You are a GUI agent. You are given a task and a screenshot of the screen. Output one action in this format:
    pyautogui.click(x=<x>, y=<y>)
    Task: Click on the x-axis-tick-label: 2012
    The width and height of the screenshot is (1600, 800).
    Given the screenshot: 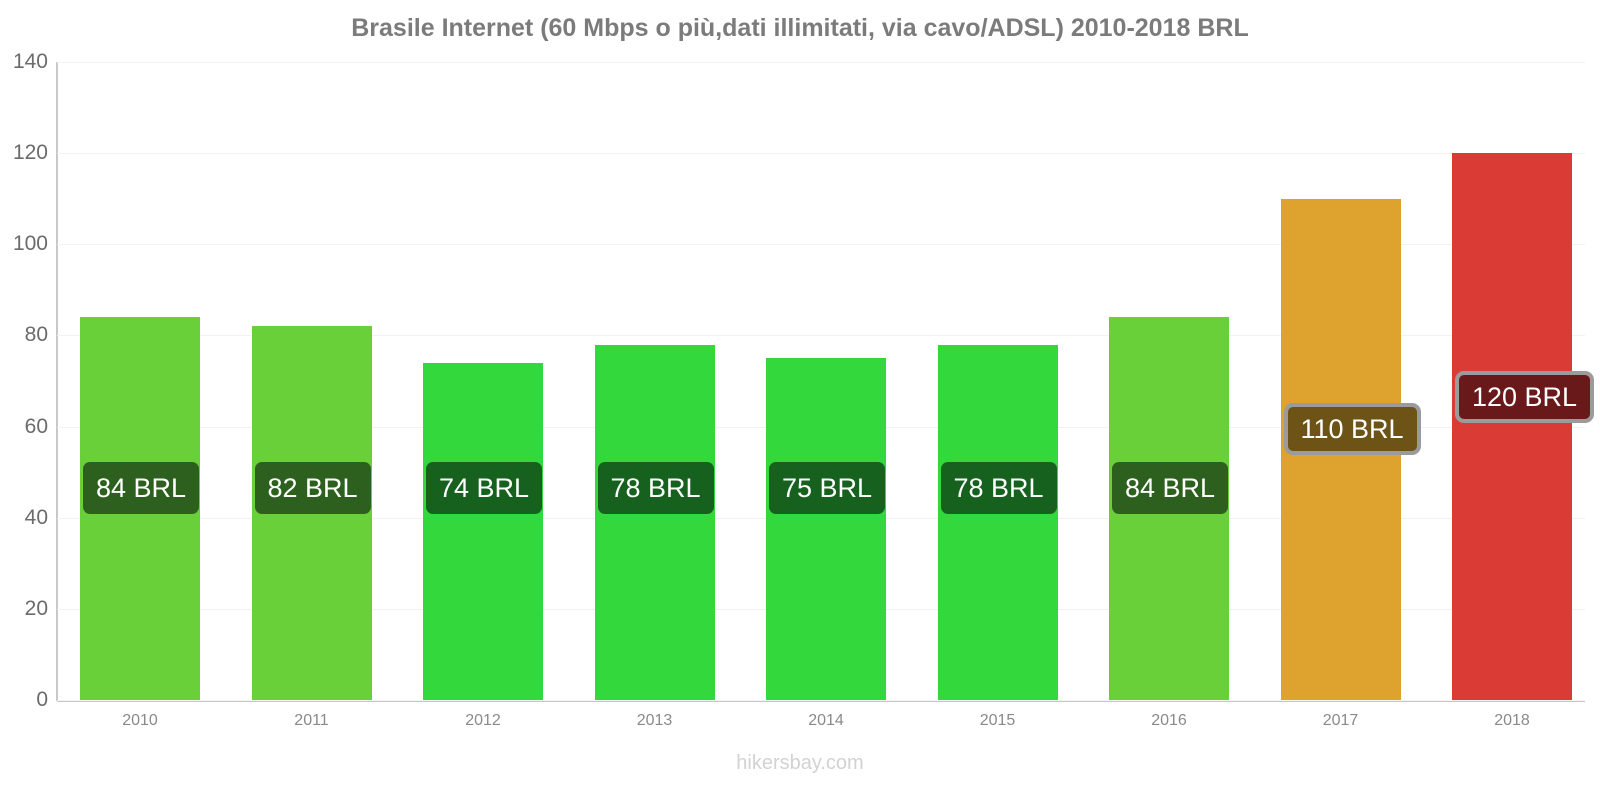 What is the action you would take?
    pyautogui.click(x=483, y=720)
    